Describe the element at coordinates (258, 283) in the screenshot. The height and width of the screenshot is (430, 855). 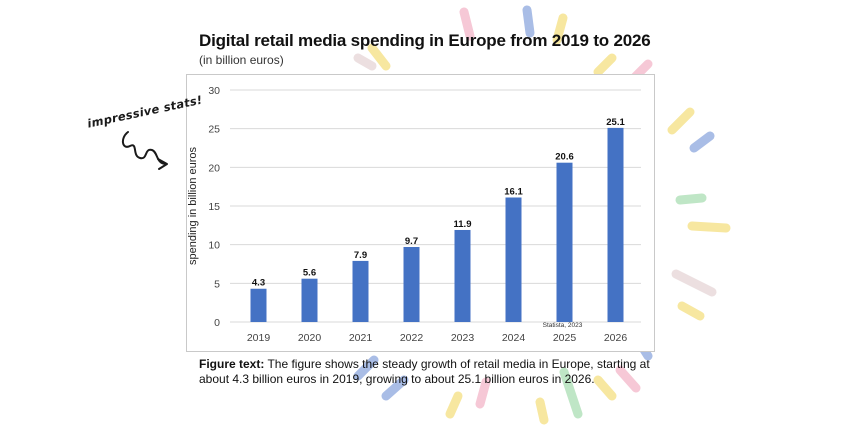
I see `data-label: 4.3` at that location.